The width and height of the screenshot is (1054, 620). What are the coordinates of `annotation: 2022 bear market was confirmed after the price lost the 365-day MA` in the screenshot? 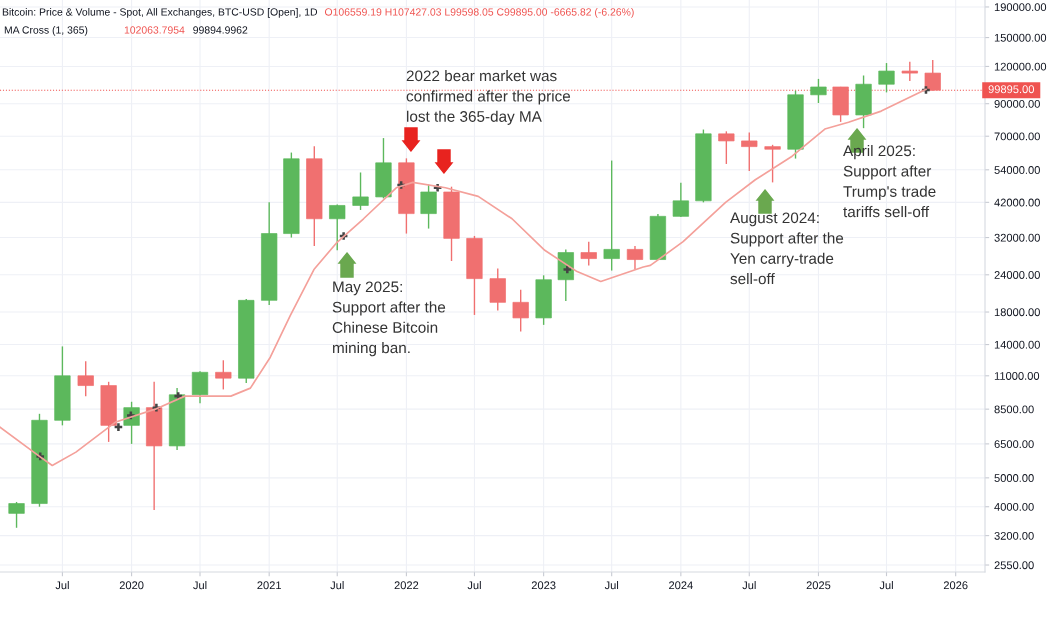 It's located at (488, 97).